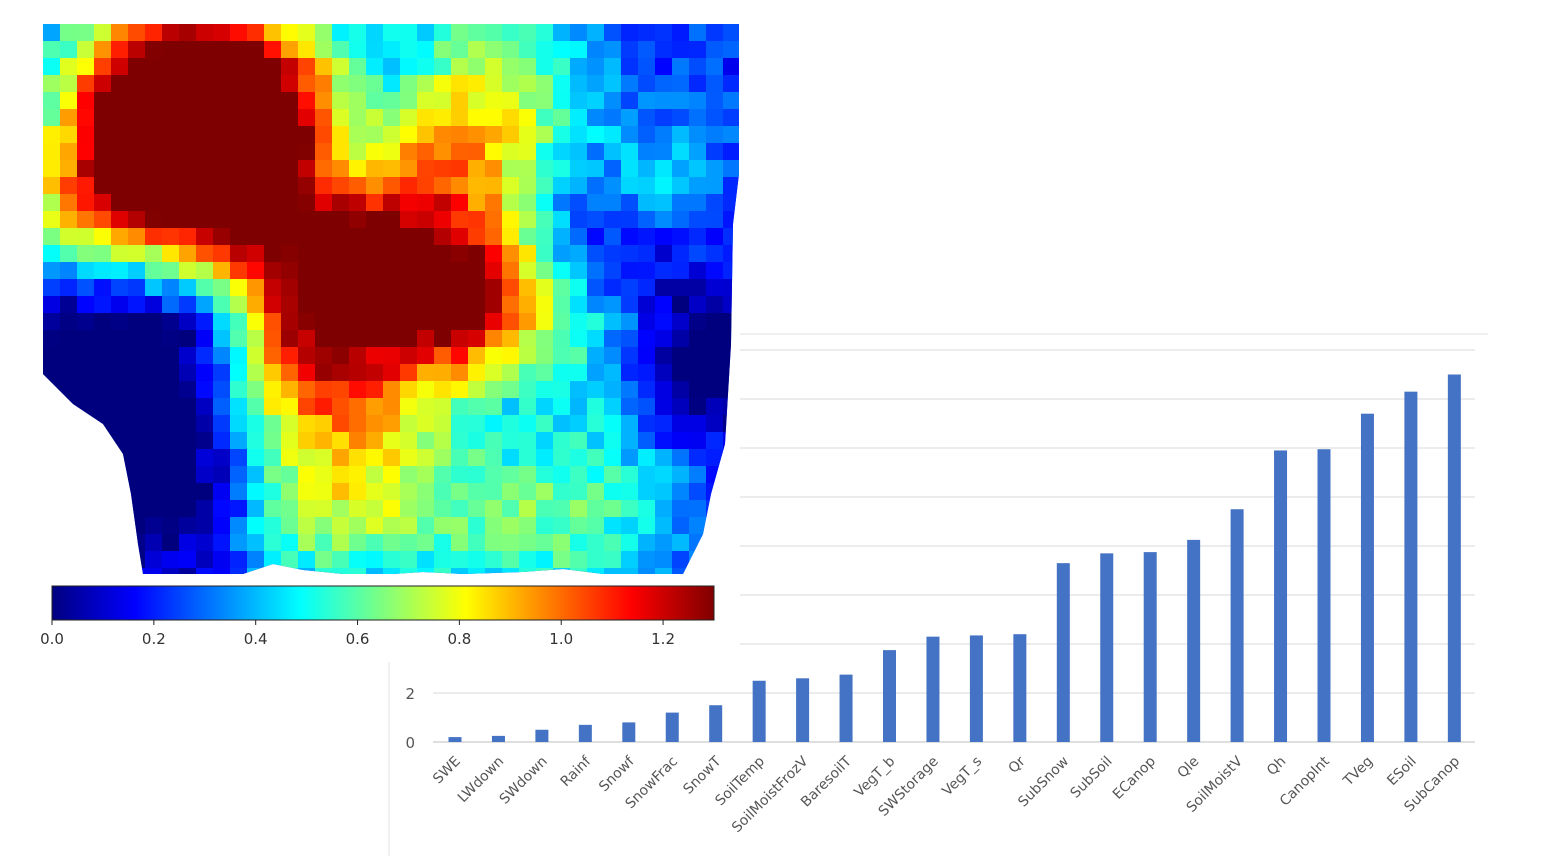 Image resolution: width=1542 pixels, height=856 pixels. What do you see at coordinates (803, 710) in the screenshot?
I see `bar-soilmoistfrozv` at bounding box center [803, 710].